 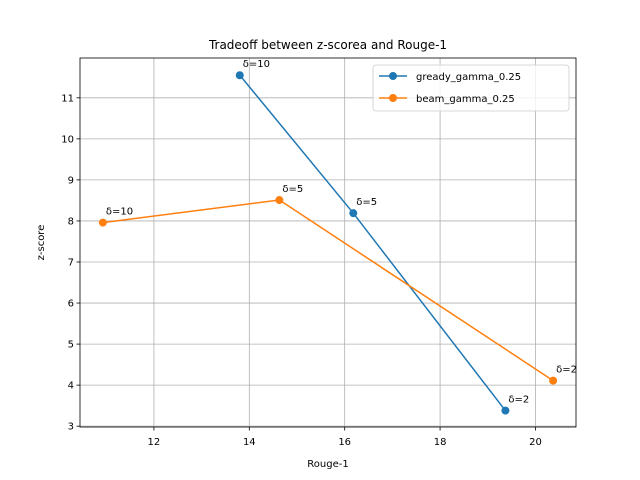 I want to click on y-tick-label: 7, so click(x=71, y=262).